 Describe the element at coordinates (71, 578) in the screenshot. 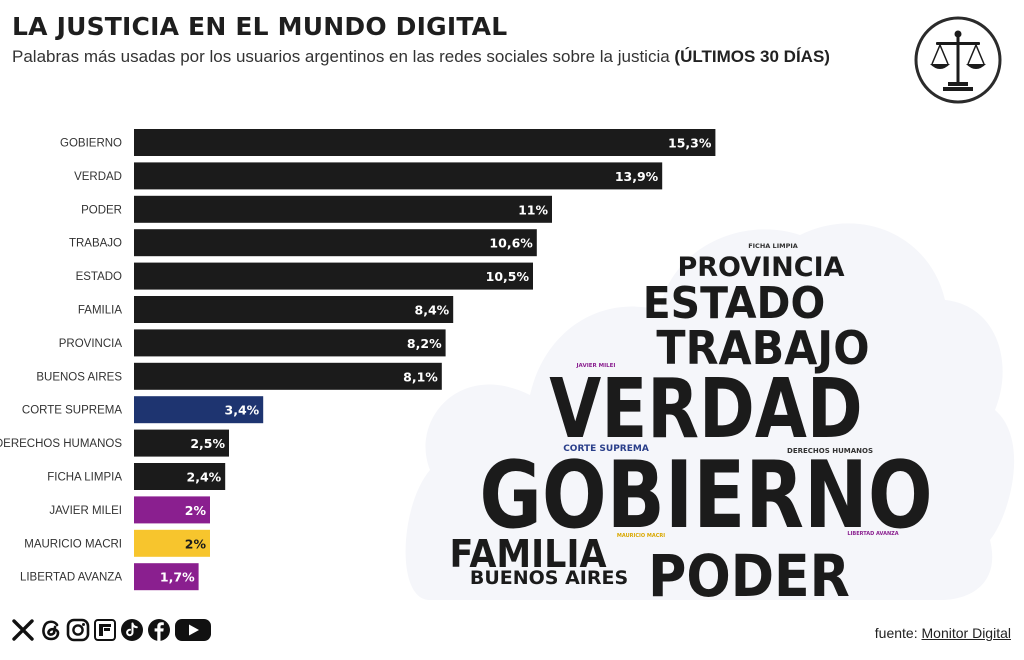

I see `category-label: LIBERTAD AVANZA` at that location.